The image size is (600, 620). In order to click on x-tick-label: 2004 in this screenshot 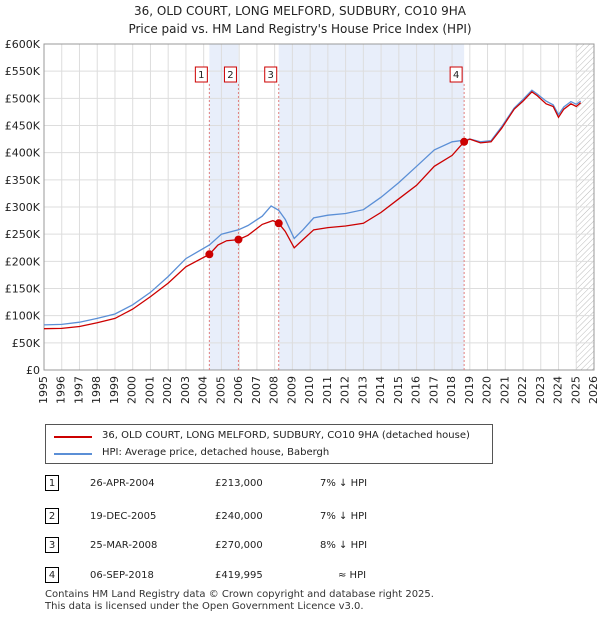, I will do `click(203, 390)`.